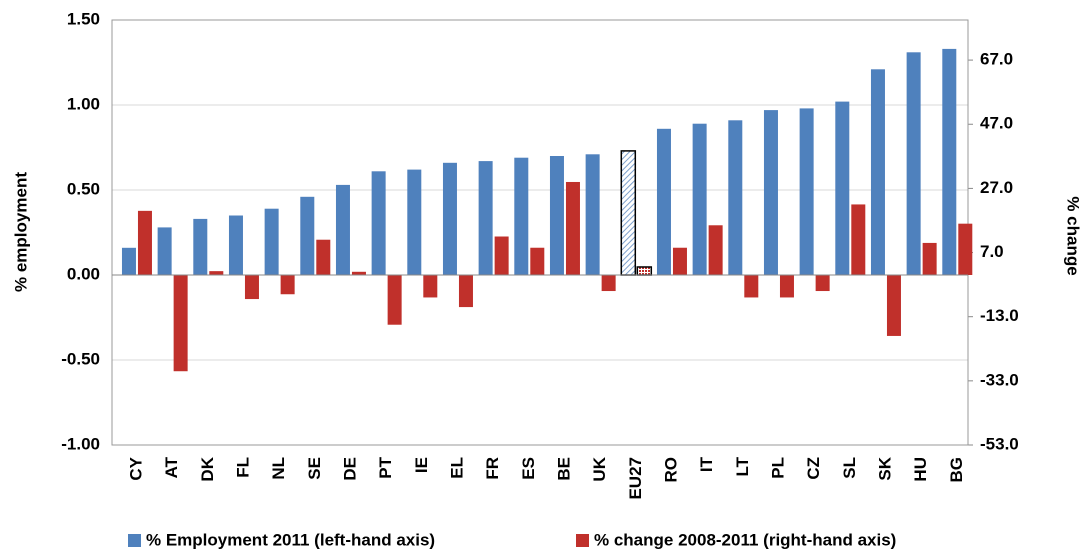  Describe the element at coordinates (996, 59) in the screenshot. I see `y2-tick-label: 67.0` at that location.